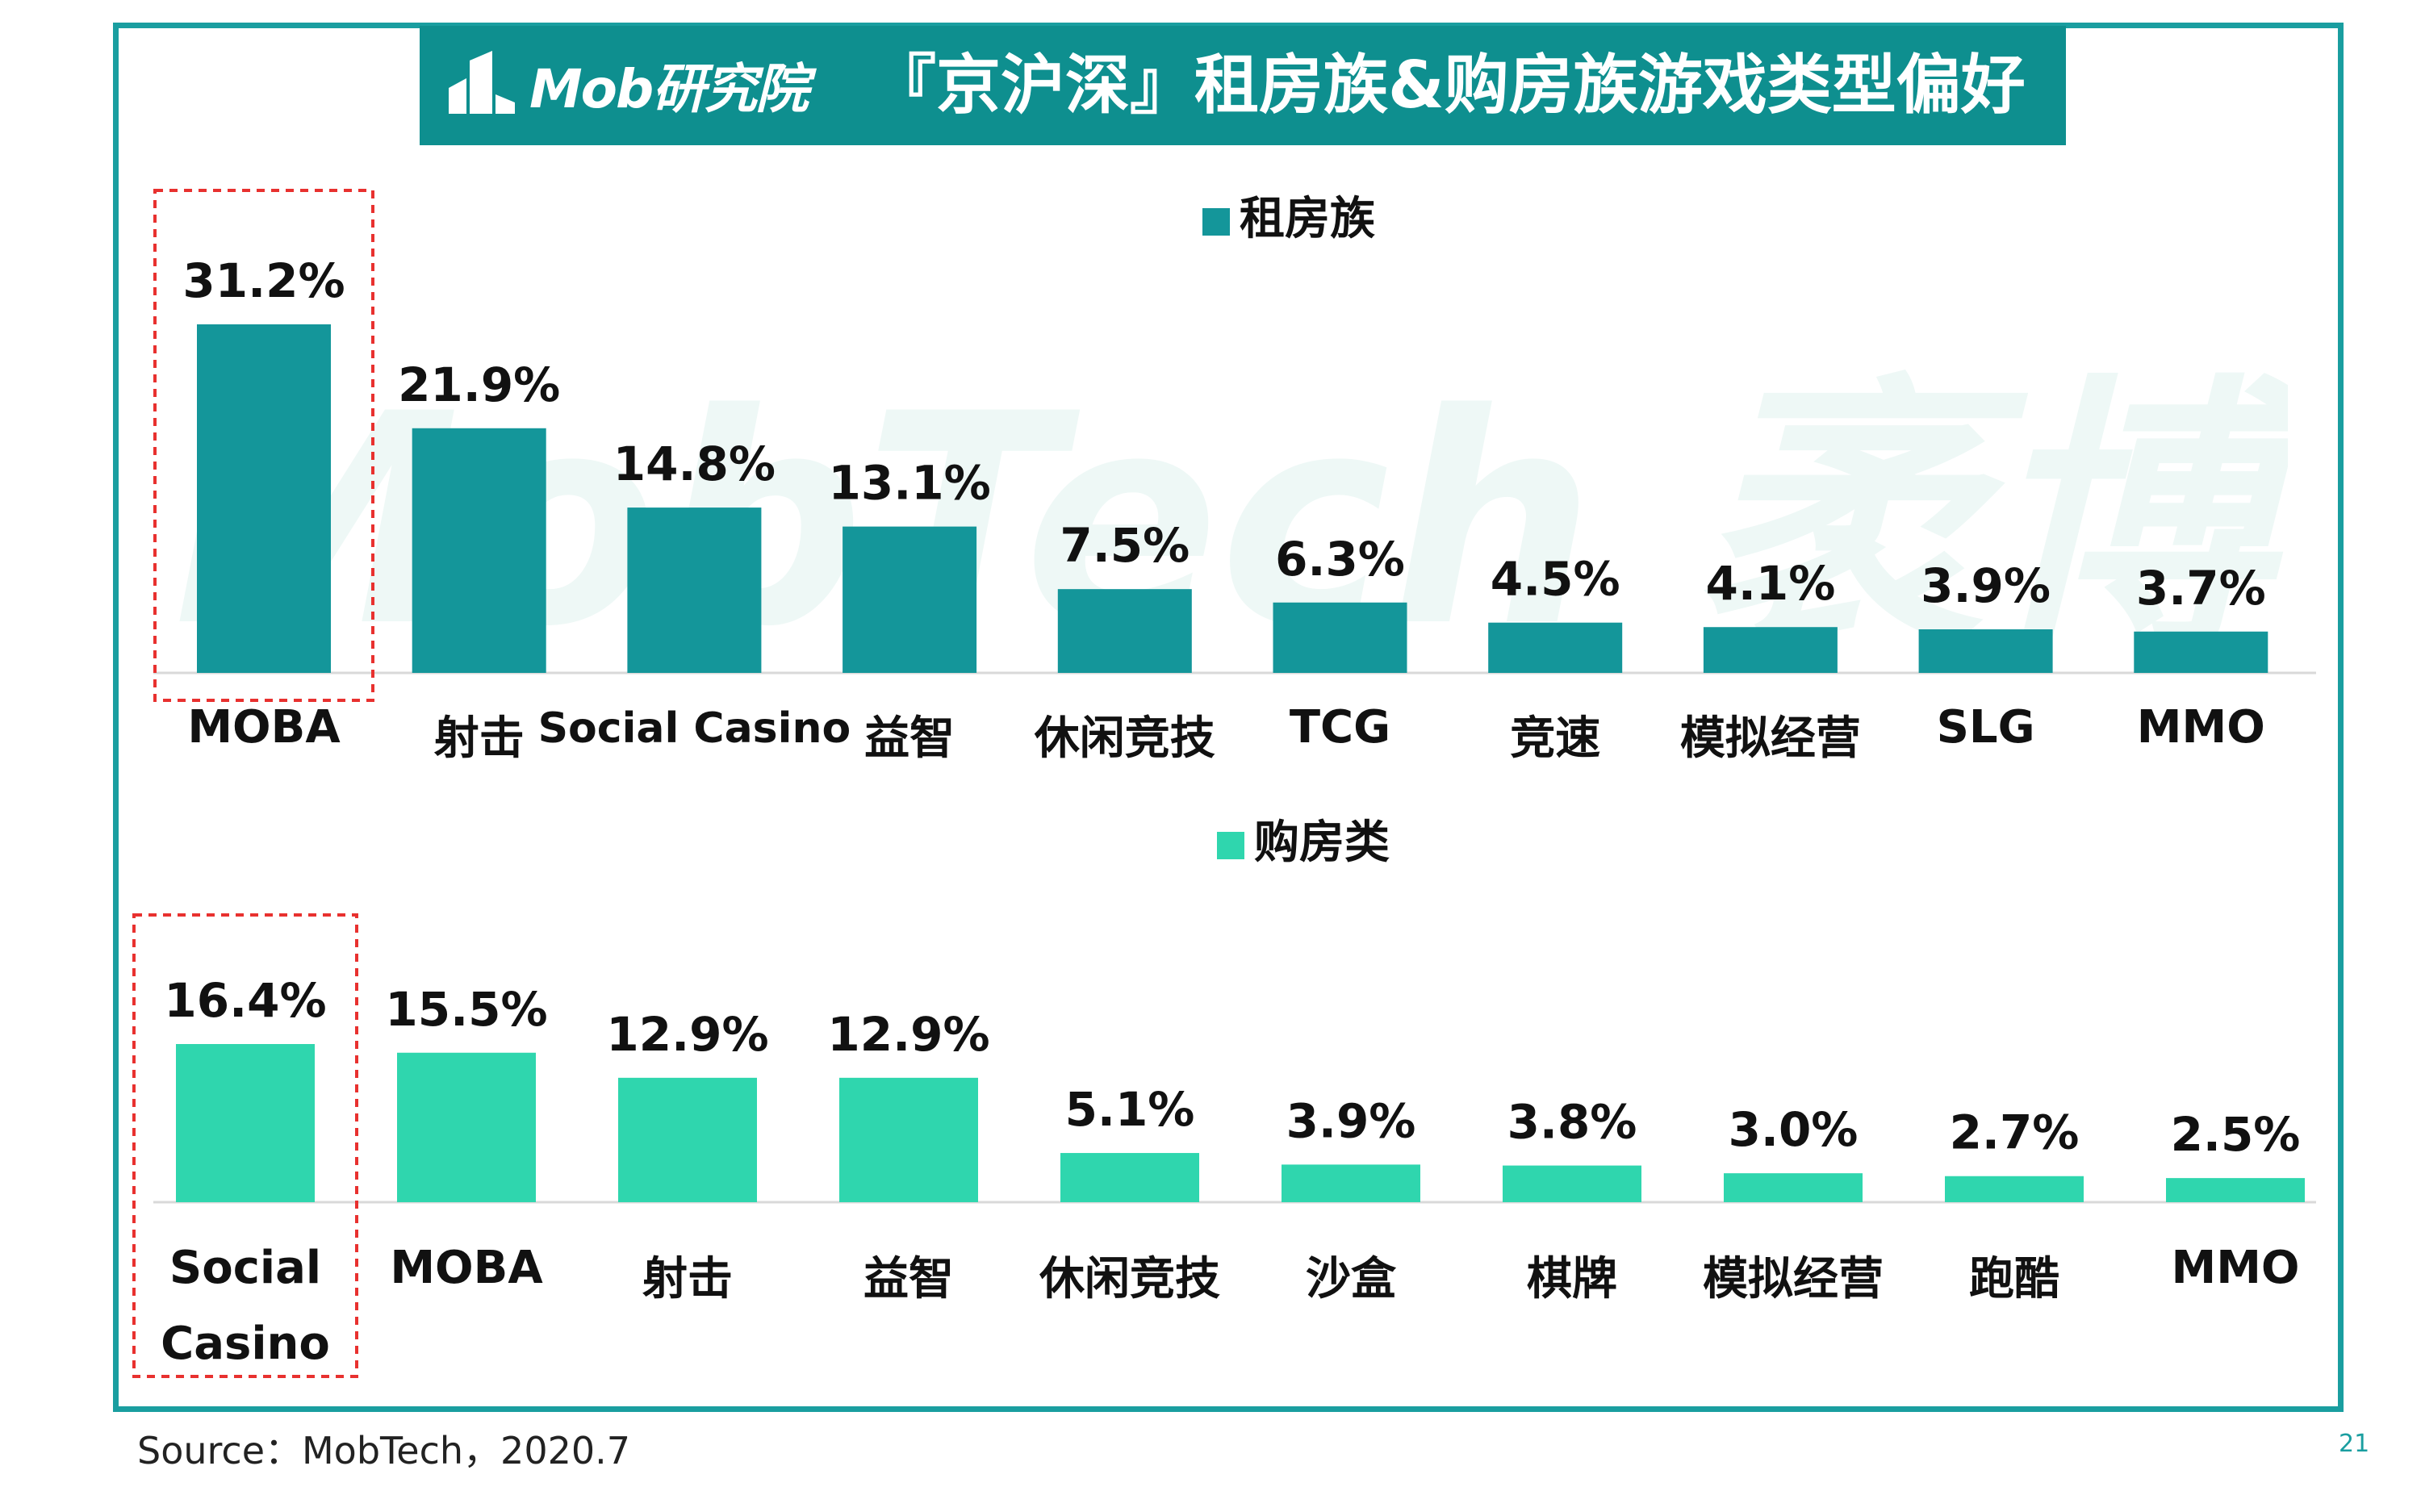 This screenshot has width=2421, height=1512. Describe the element at coordinates (384, 1450) in the screenshot. I see `source-note: Source：MobTech，2020.7` at that location.